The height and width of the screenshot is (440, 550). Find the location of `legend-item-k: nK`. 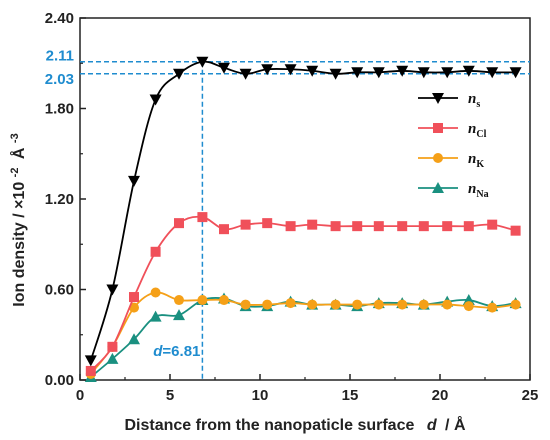

legend-item-k: nK is located at coordinates (451, 160).